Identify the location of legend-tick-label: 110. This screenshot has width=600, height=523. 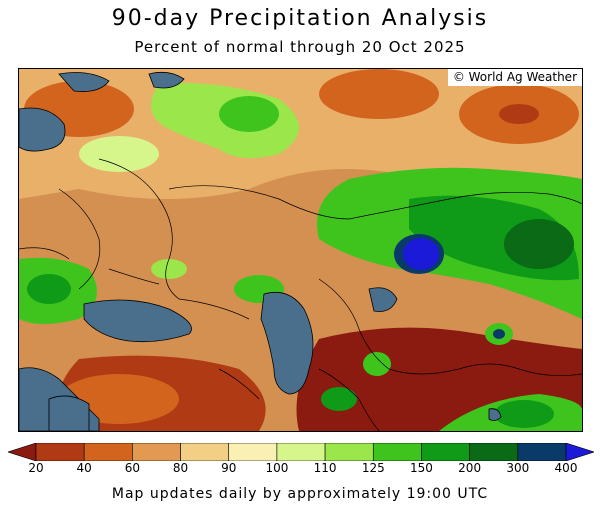
(325, 468).